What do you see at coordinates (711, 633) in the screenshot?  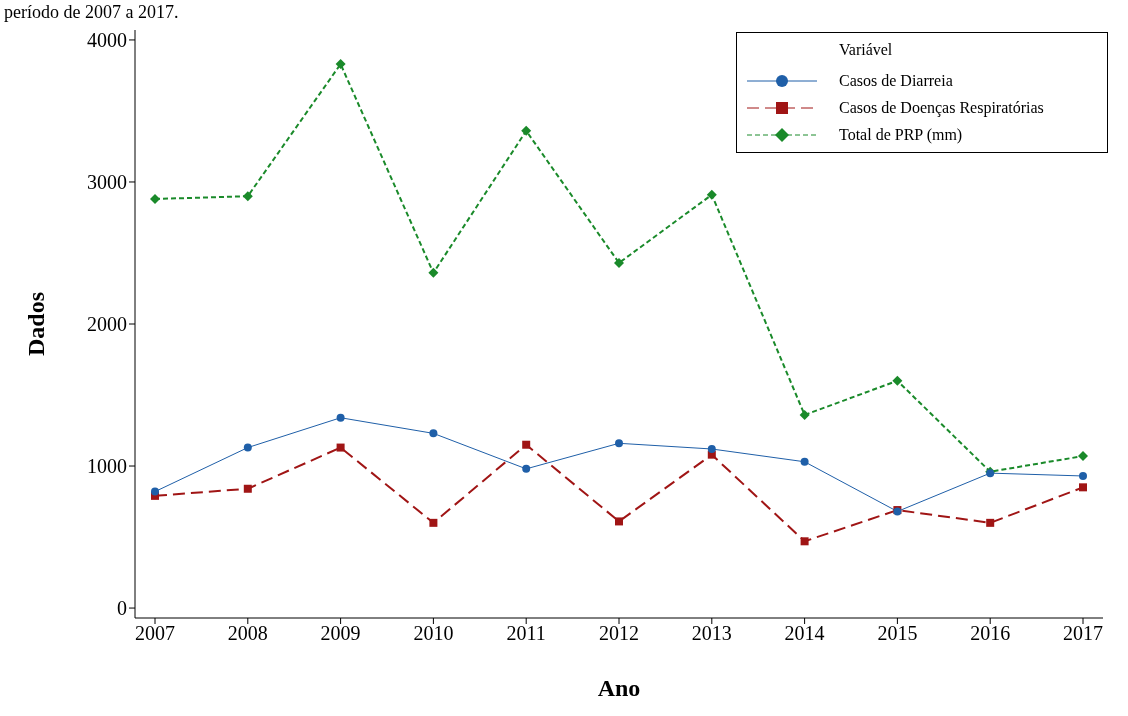 I see `x-tick-label: 2013` at bounding box center [711, 633].